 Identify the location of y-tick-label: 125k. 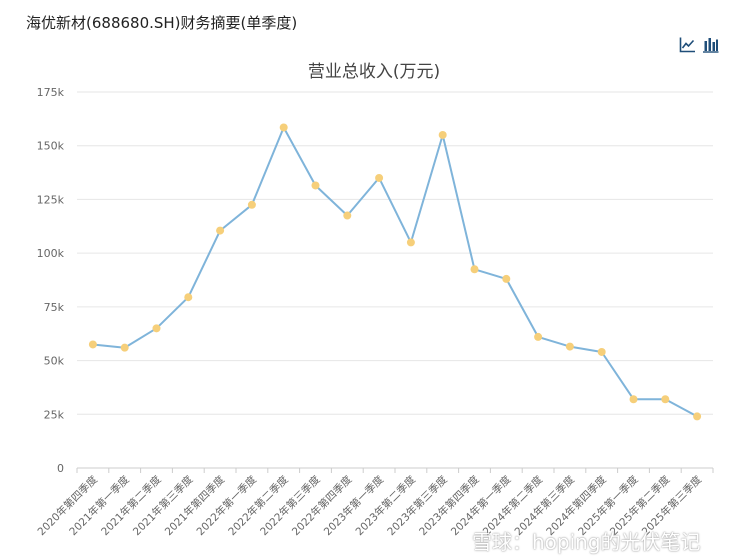
(51, 199).